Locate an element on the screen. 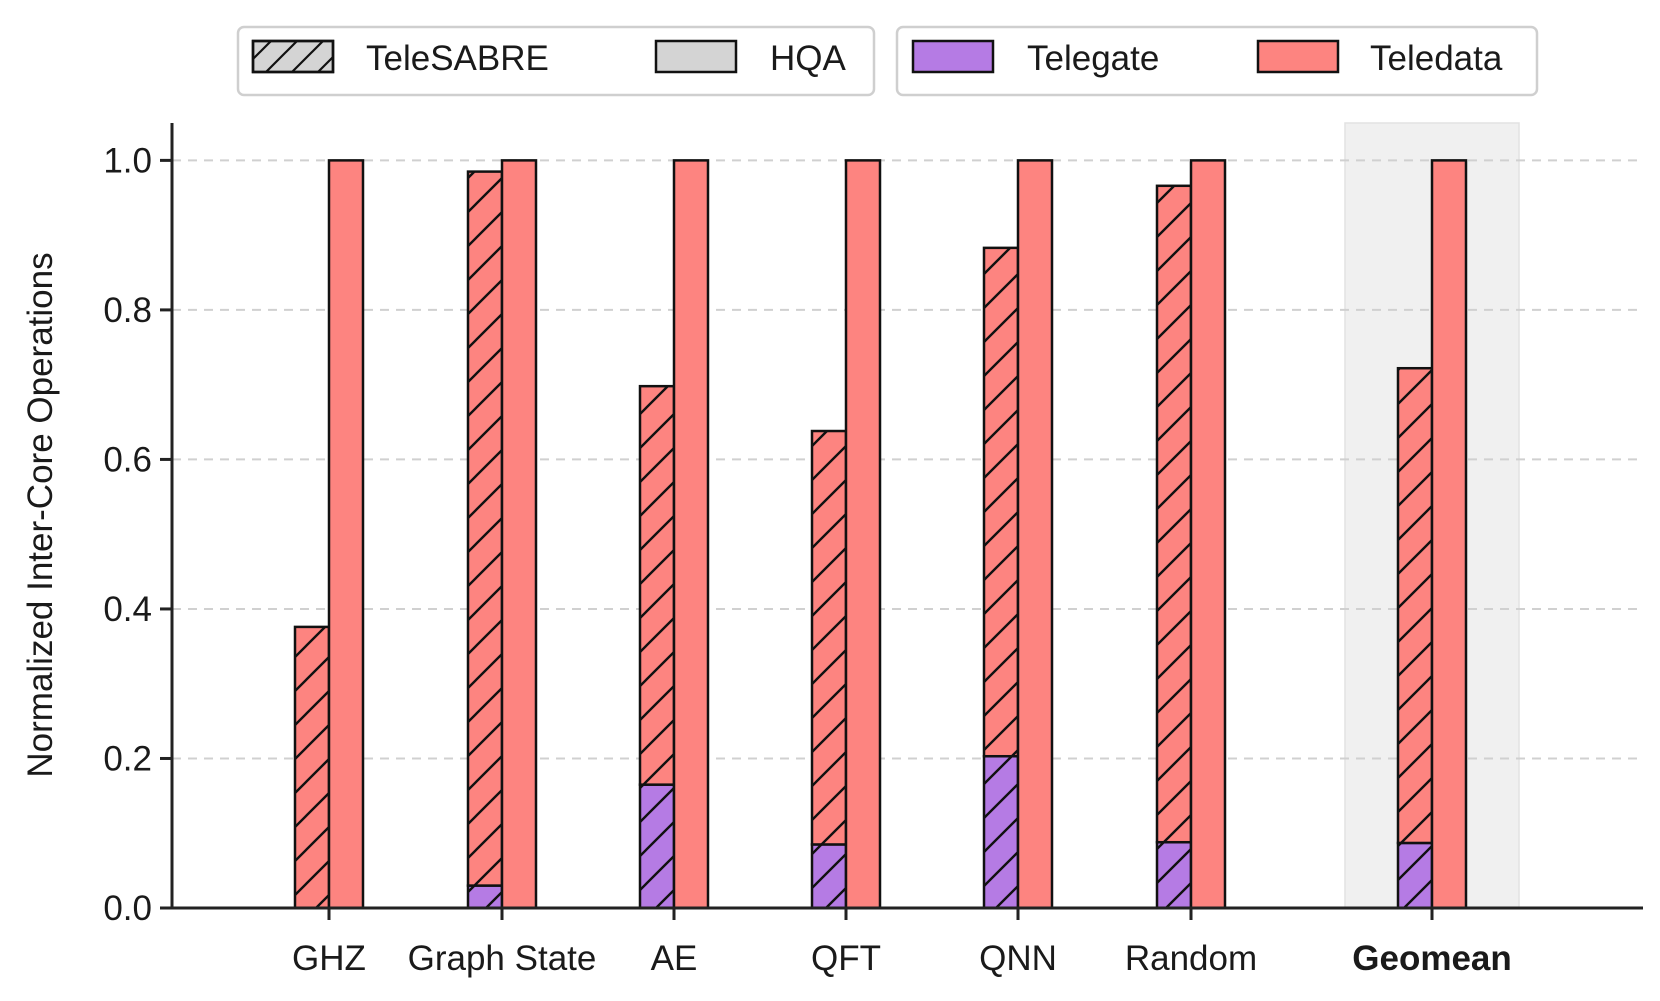  bar-qft-hqa-teledata is located at coordinates (863, 534).